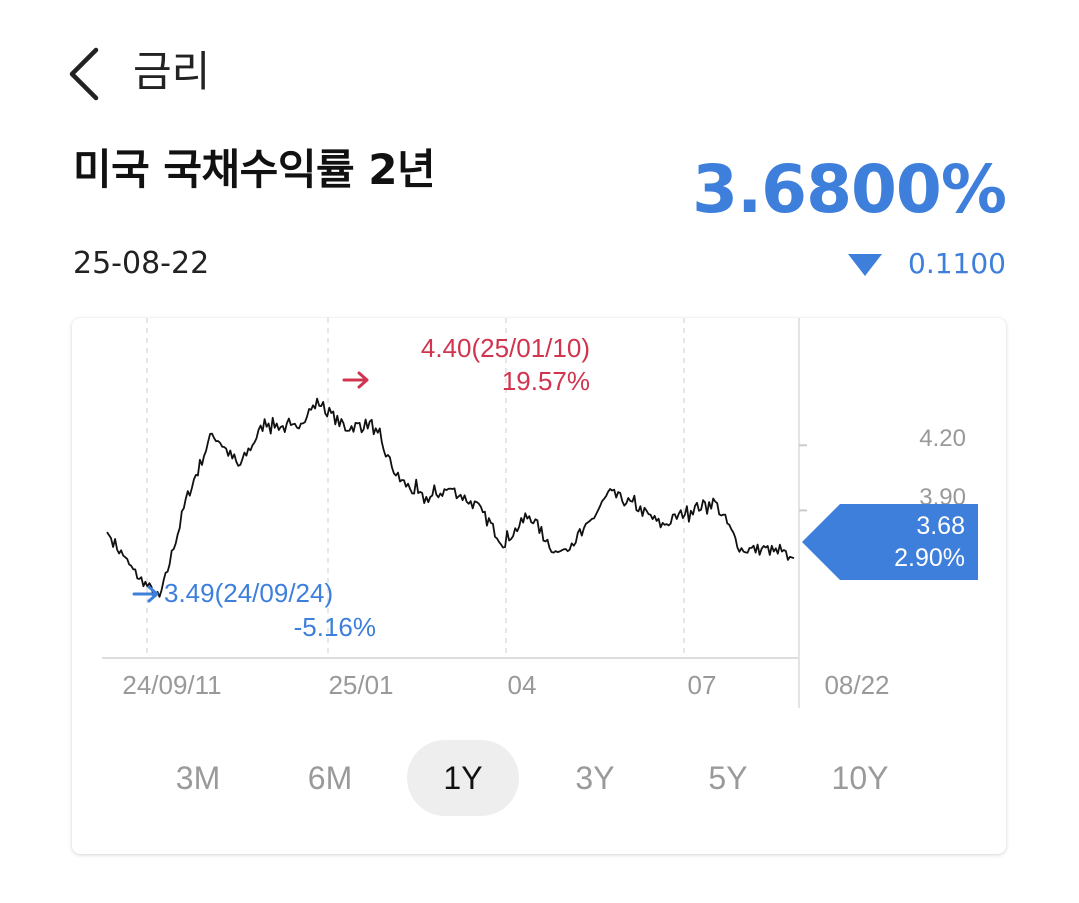  Describe the element at coordinates (145, 594) in the screenshot. I see `low-arrow-icon` at that location.